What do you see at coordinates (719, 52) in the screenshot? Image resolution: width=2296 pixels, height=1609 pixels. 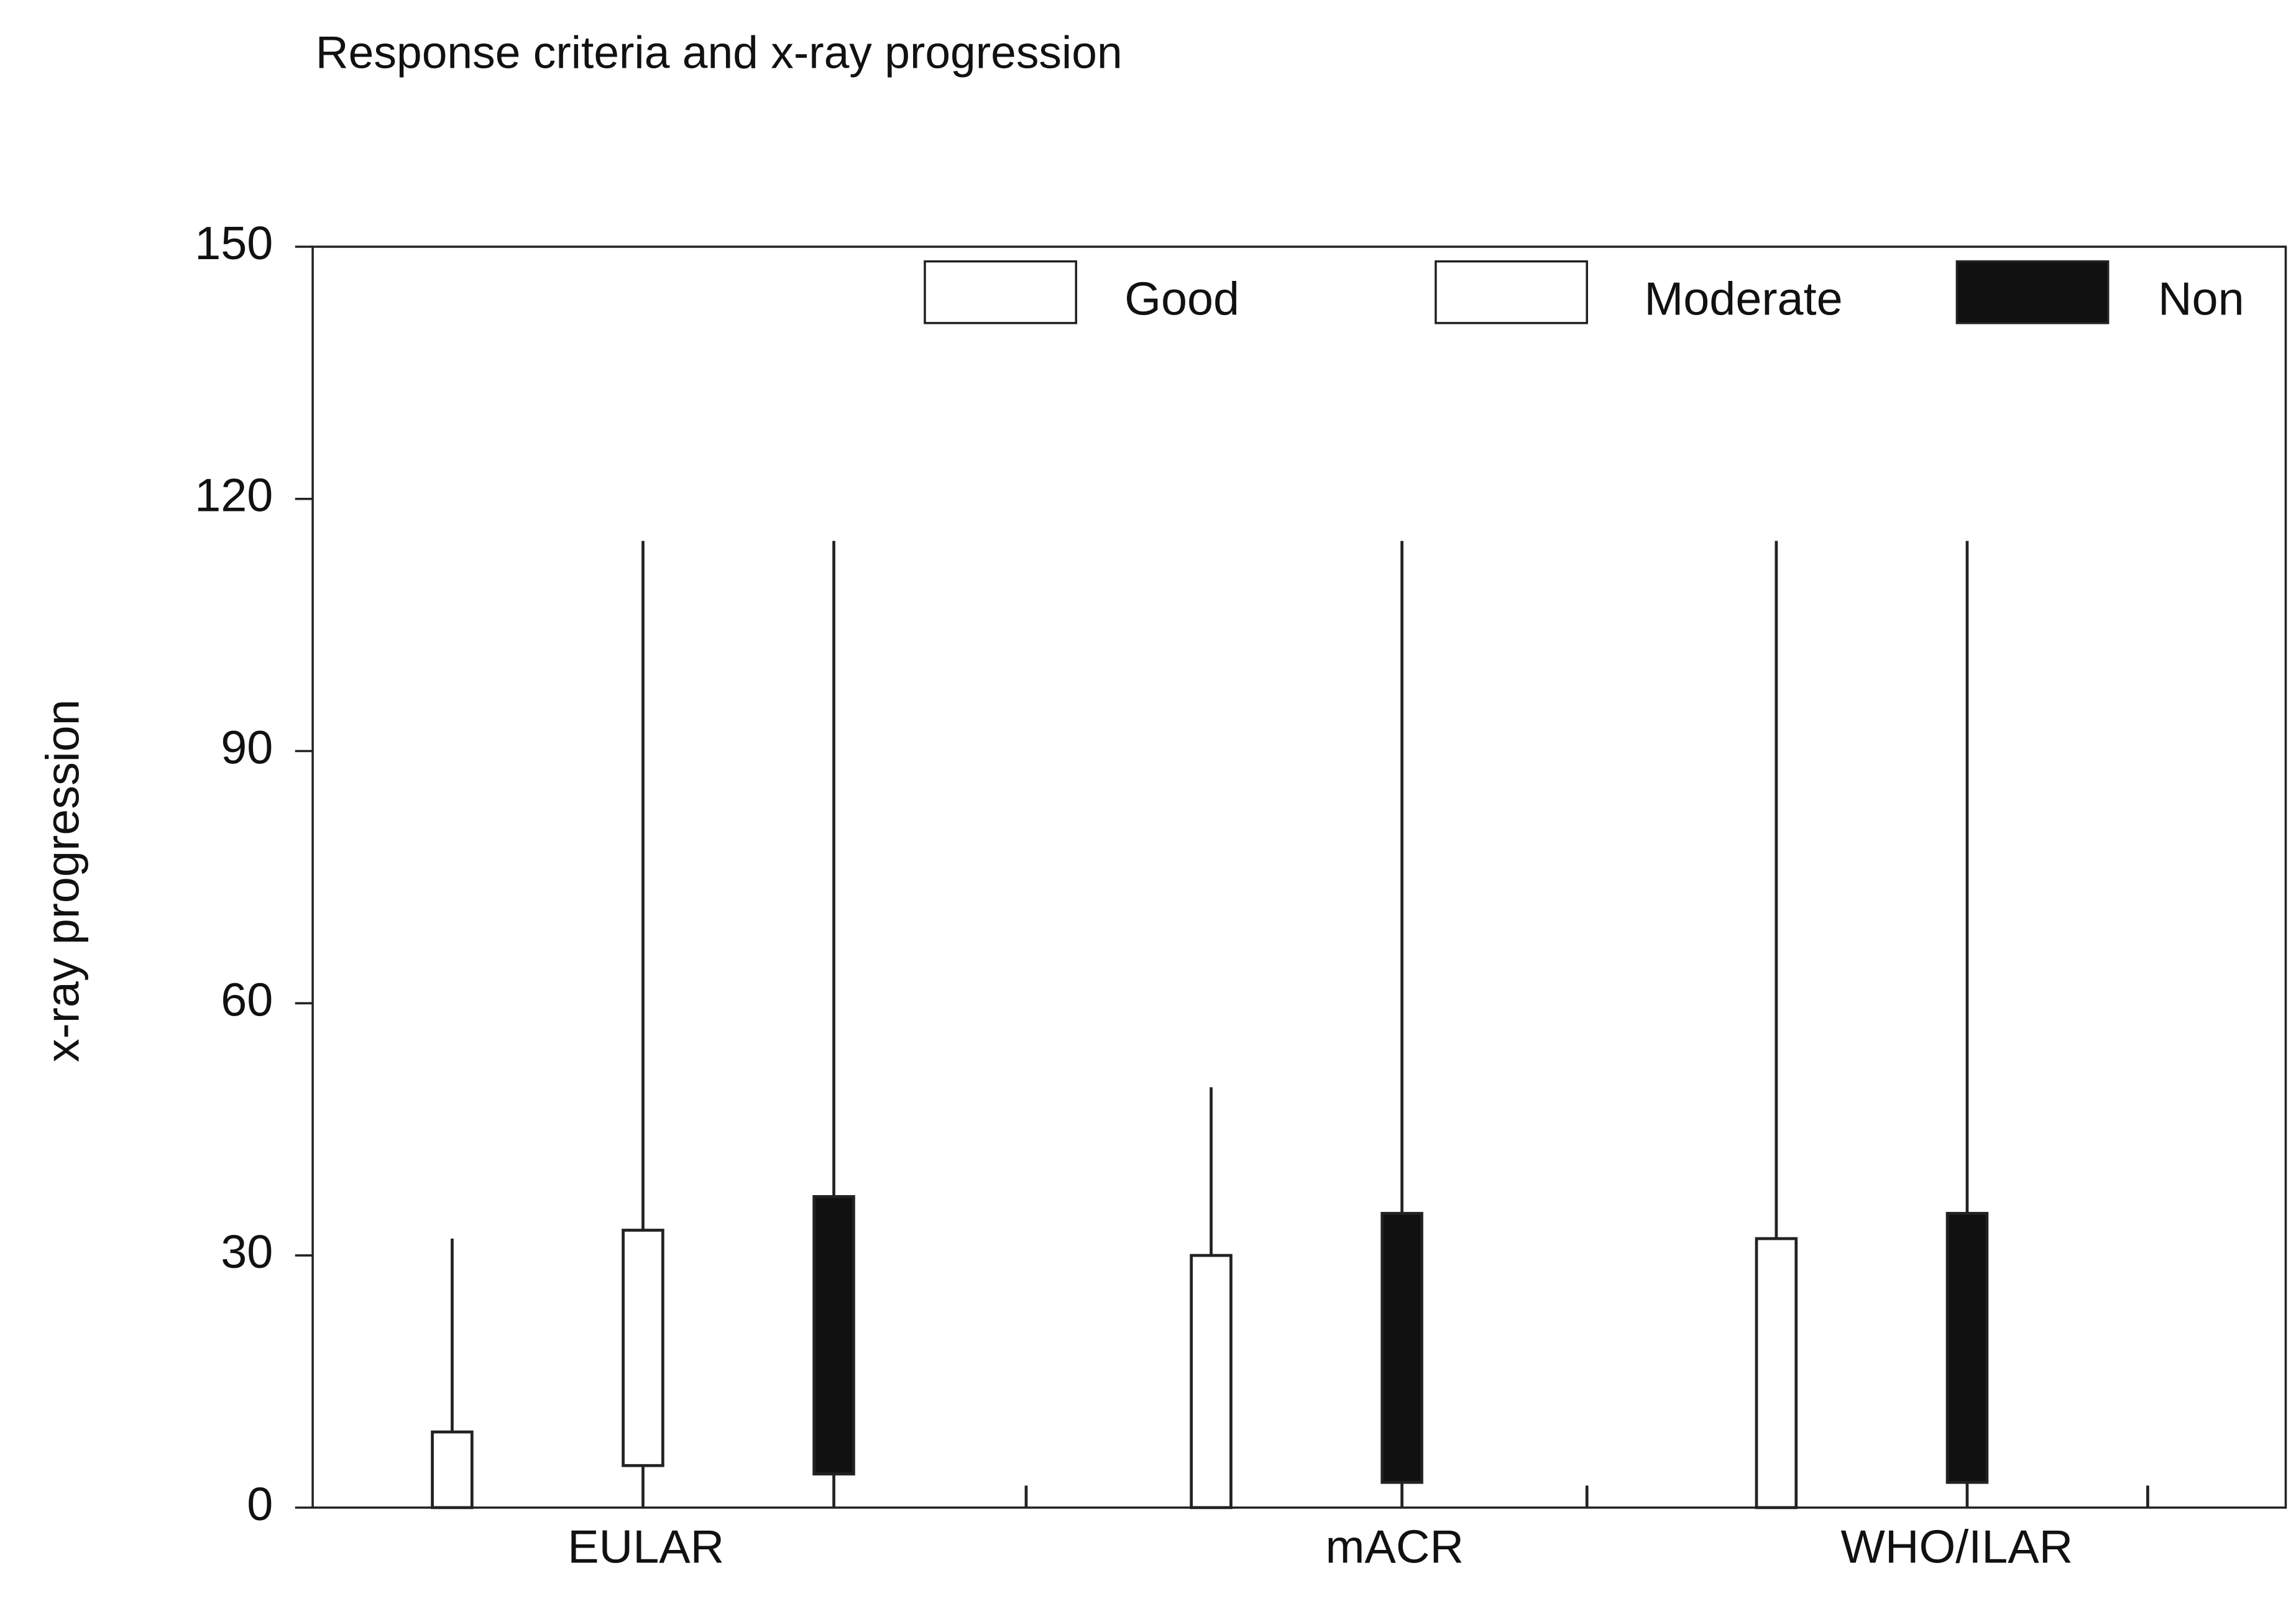 I see `chart-title: Response criteria and x-ray progression` at bounding box center [719, 52].